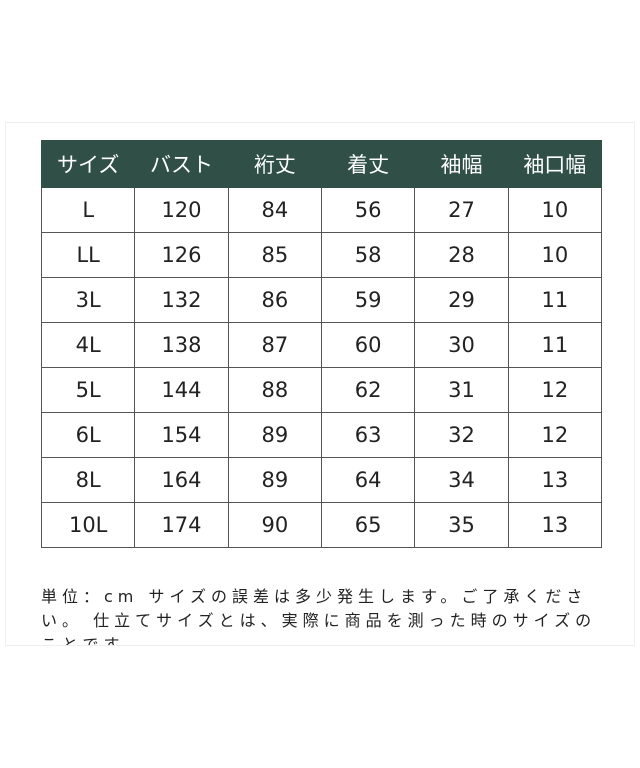 The height and width of the screenshot is (768, 640). I want to click on table-cell: 132, so click(181, 300).